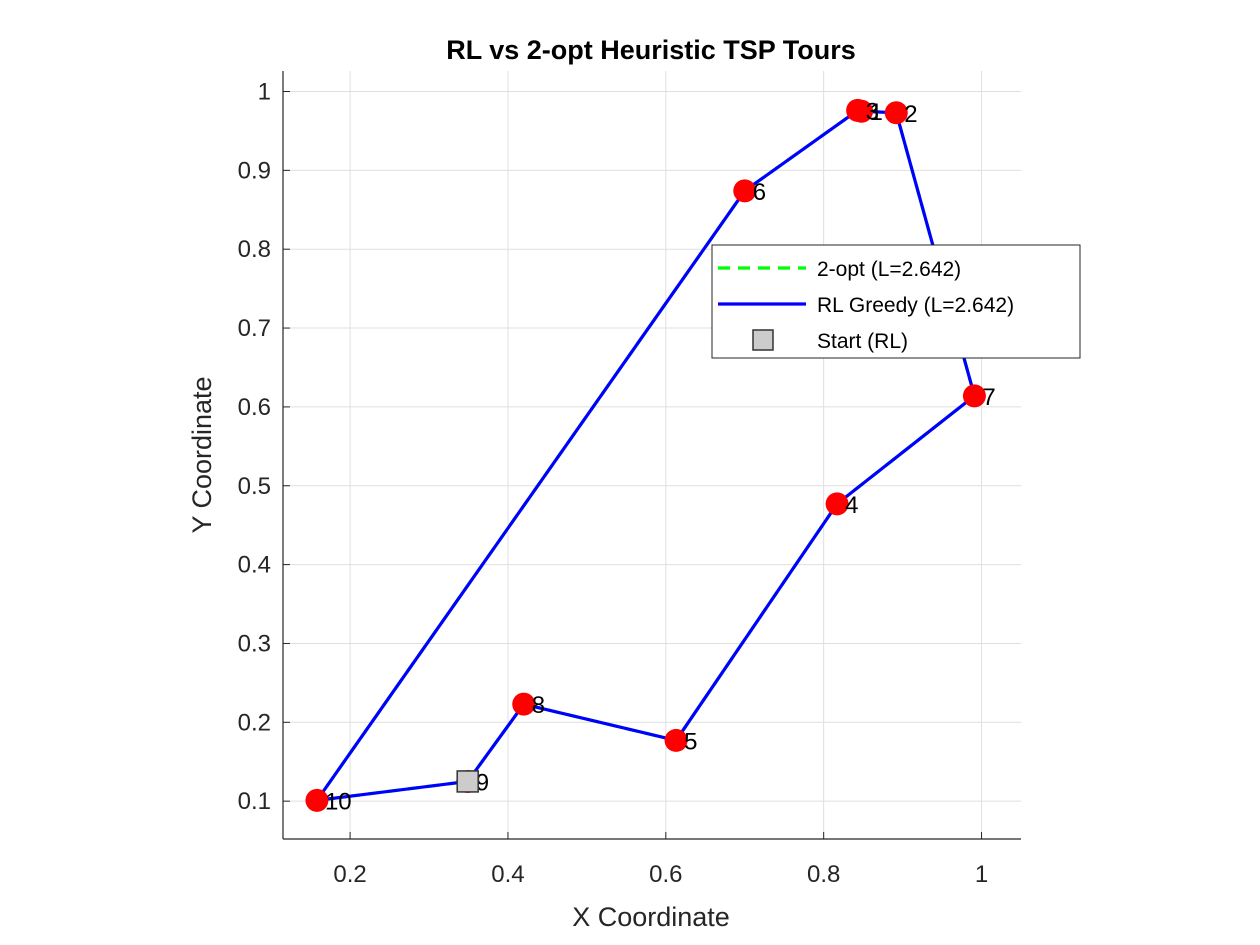 The height and width of the screenshot is (945, 1260). I want to click on city-label: 9, so click(482, 782).